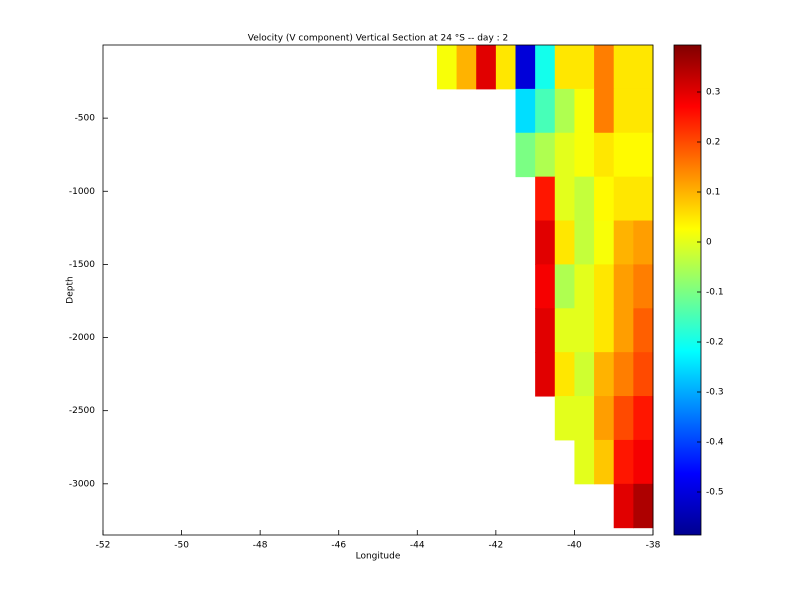  I want to click on colorbar-tick-label: 0.2, so click(713, 143).